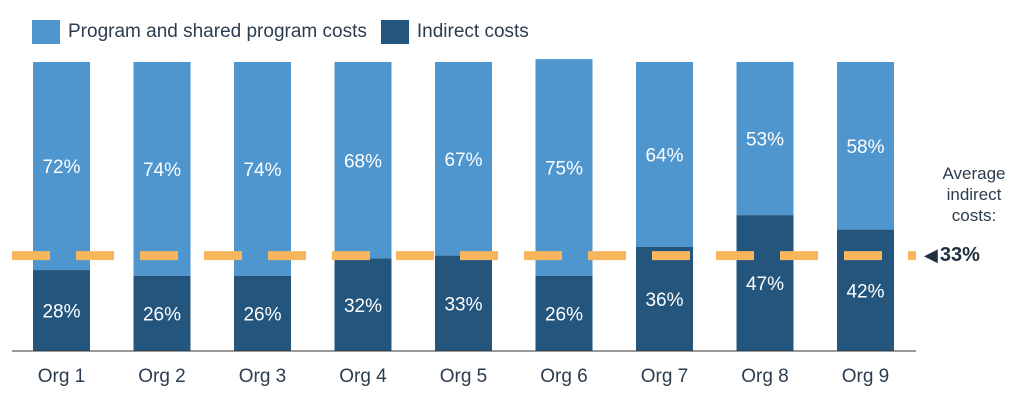  Describe the element at coordinates (765, 376) in the screenshot. I see `x-tick-label-8: Org 8` at that location.